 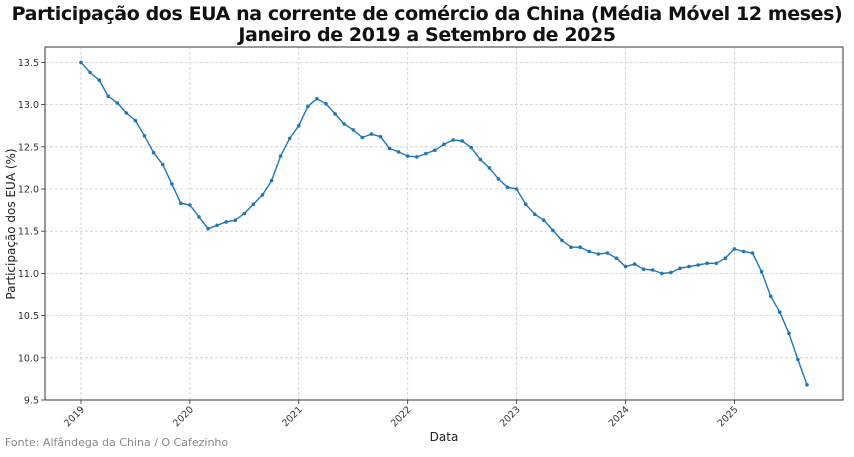 What do you see at coordinates (292, 416) in the screenshot?
I see `x-tick-label: 2021` at bounding box center [292, 416].